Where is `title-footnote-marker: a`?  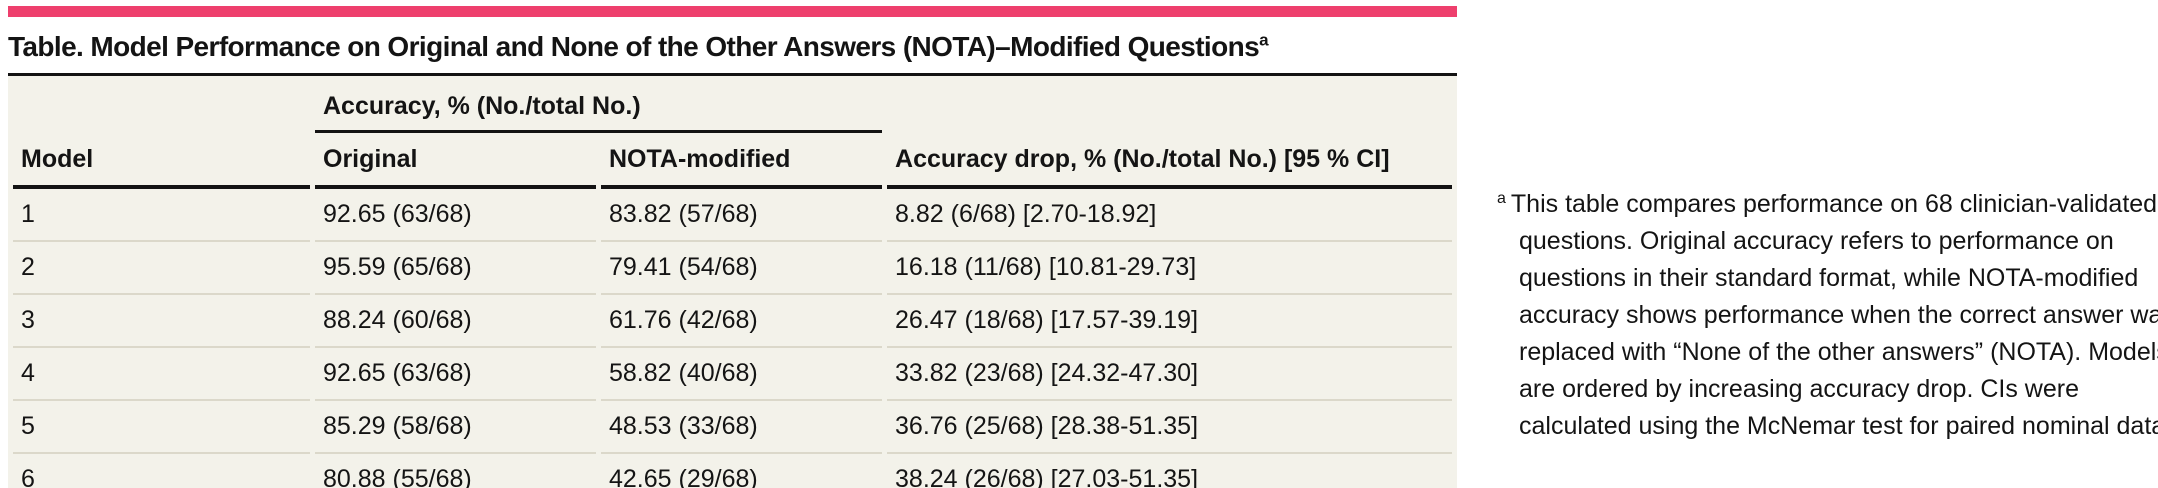 title-footnote-marker: a is located at coordinates (1263, 40).